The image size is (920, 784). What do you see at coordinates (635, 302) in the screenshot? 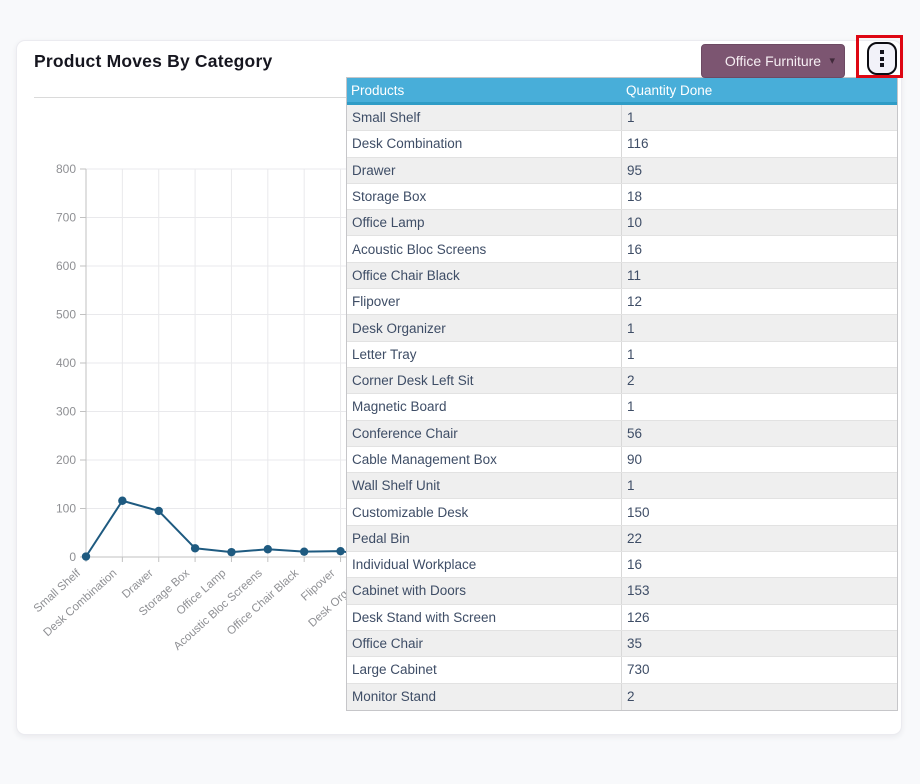
I see `quantity-cell: 12` at bounding box center [635, 302].